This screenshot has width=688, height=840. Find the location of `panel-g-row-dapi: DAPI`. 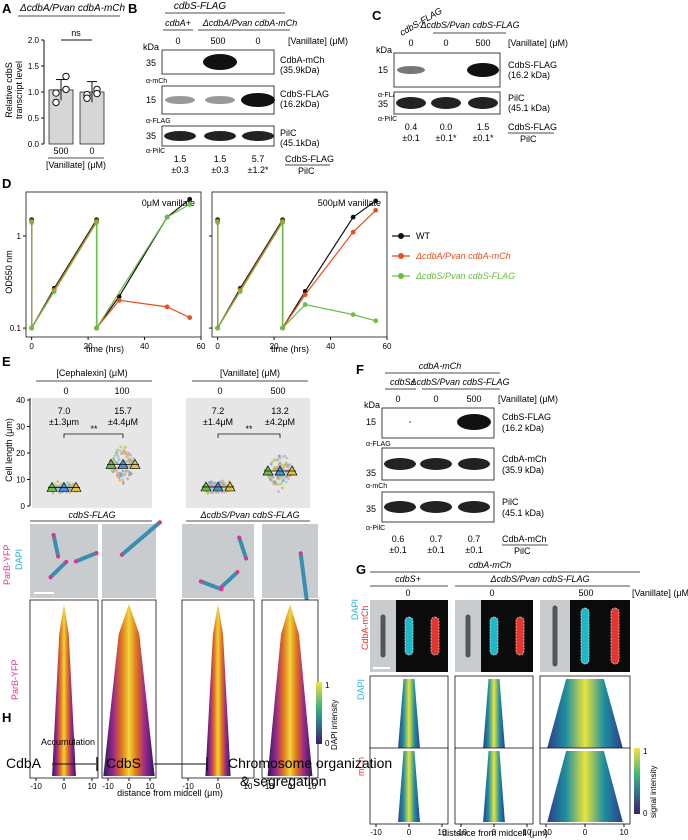

panel-g-row-dapi: DAPI is located at coordinates (361, 689).